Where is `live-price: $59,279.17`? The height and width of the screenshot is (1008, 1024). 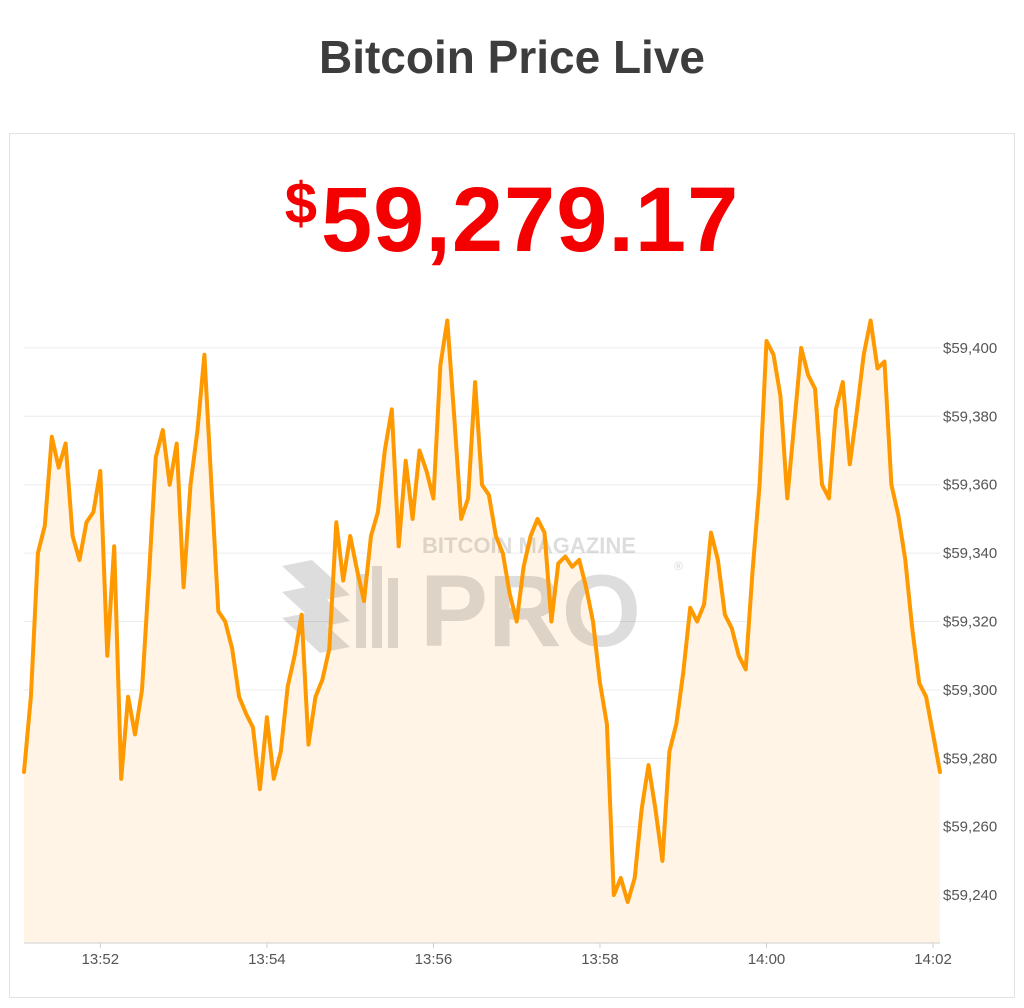 live-price: $59,279.17 is located at coordinates (512, 220).